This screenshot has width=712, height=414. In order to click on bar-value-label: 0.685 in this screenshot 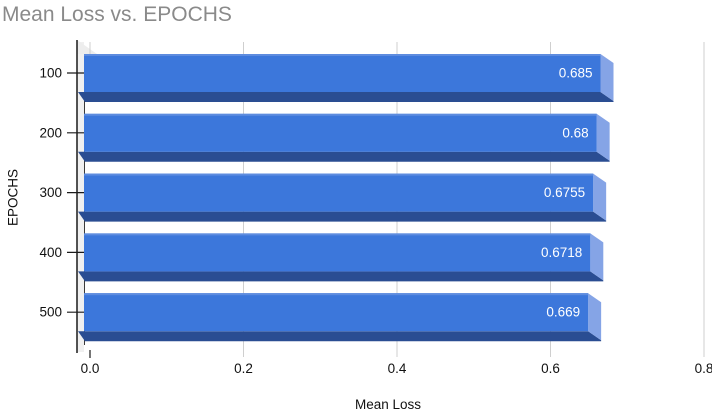, I will do `click(576, 73)`.